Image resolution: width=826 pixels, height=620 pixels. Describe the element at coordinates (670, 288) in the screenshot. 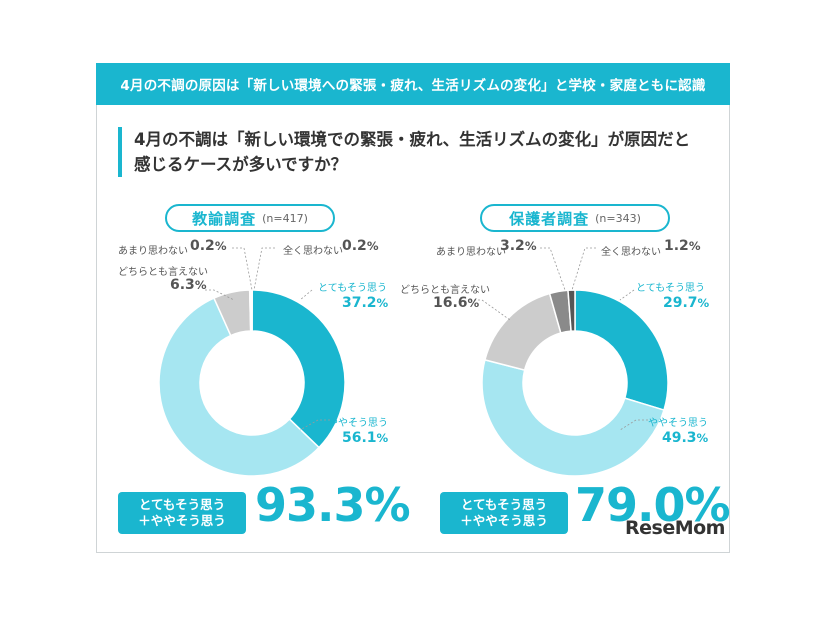

I see `parent-label-strongly: とてもそう思う` at that location.